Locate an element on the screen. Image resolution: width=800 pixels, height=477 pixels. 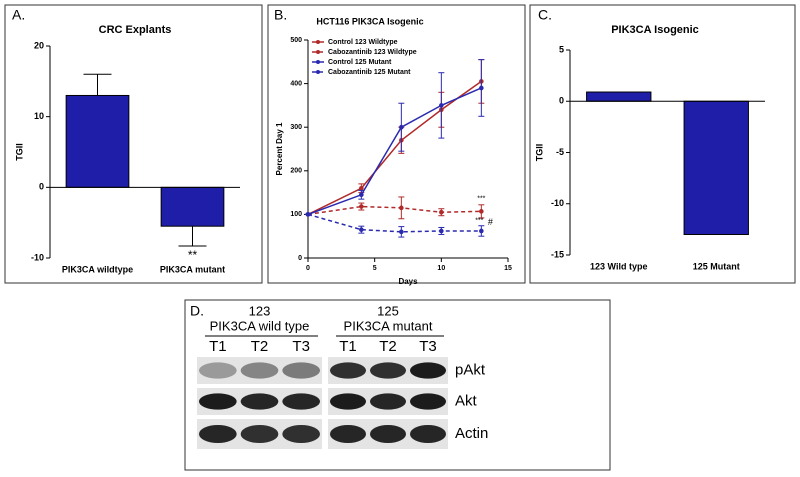
x-tick-label: 125 Mutant is located at coordinates (716, 266).